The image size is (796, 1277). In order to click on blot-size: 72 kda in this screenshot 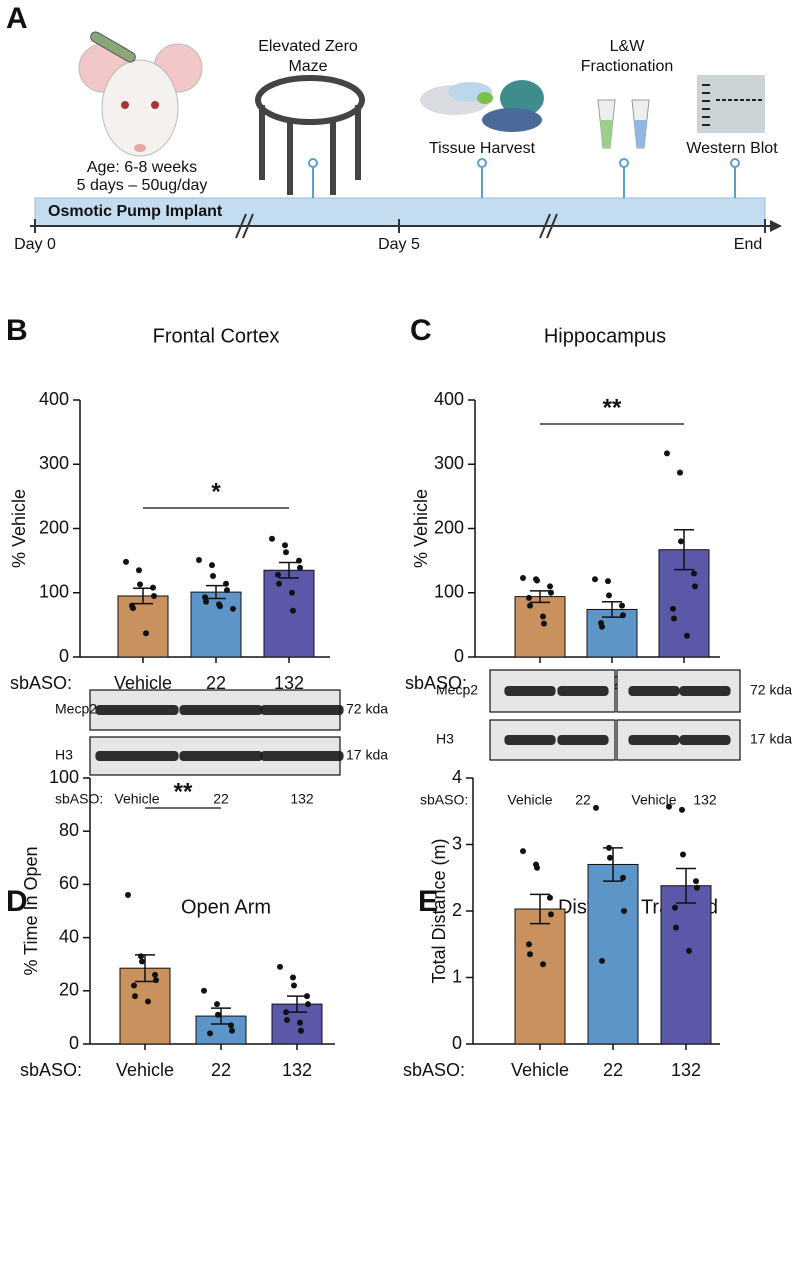, I will do `click(367, 709)`.